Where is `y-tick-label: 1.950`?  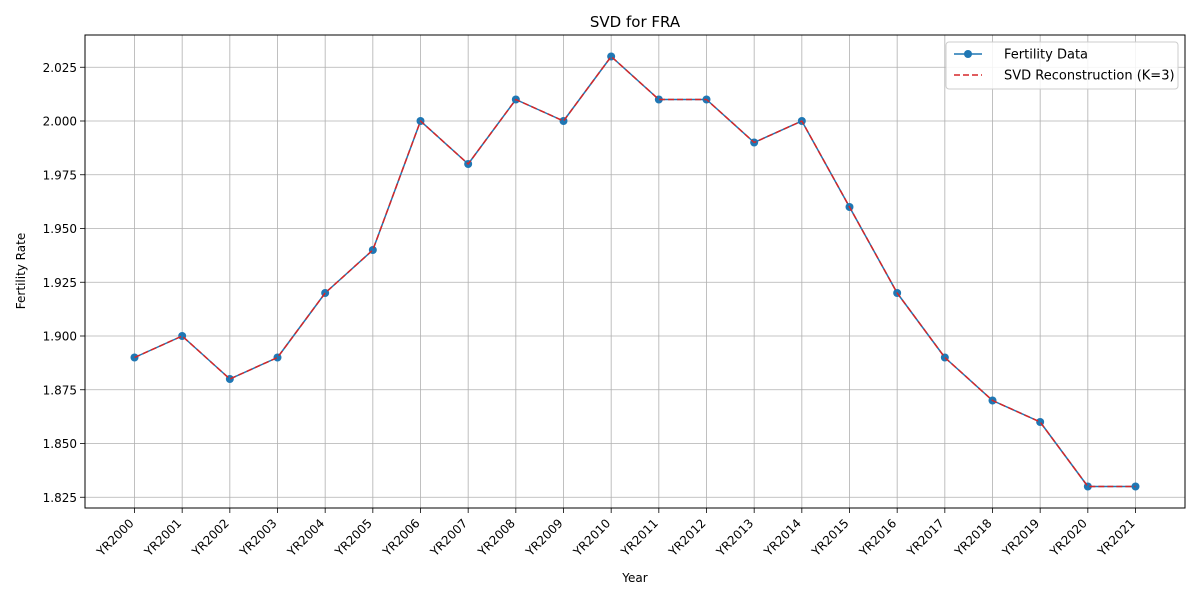 y-tick-label: 1.950 is located at coordinates (60, 229).